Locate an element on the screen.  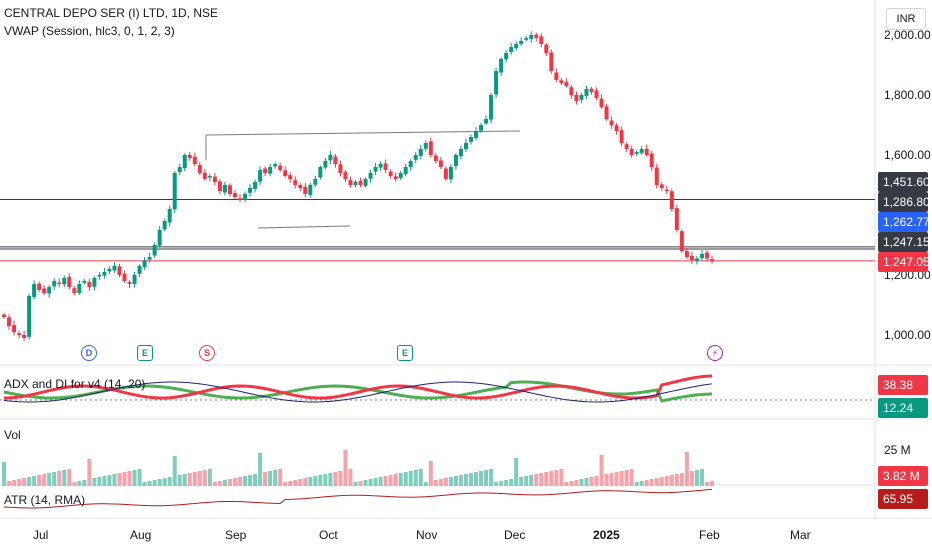
trendline-bottom is located at coordinates (304, 227).